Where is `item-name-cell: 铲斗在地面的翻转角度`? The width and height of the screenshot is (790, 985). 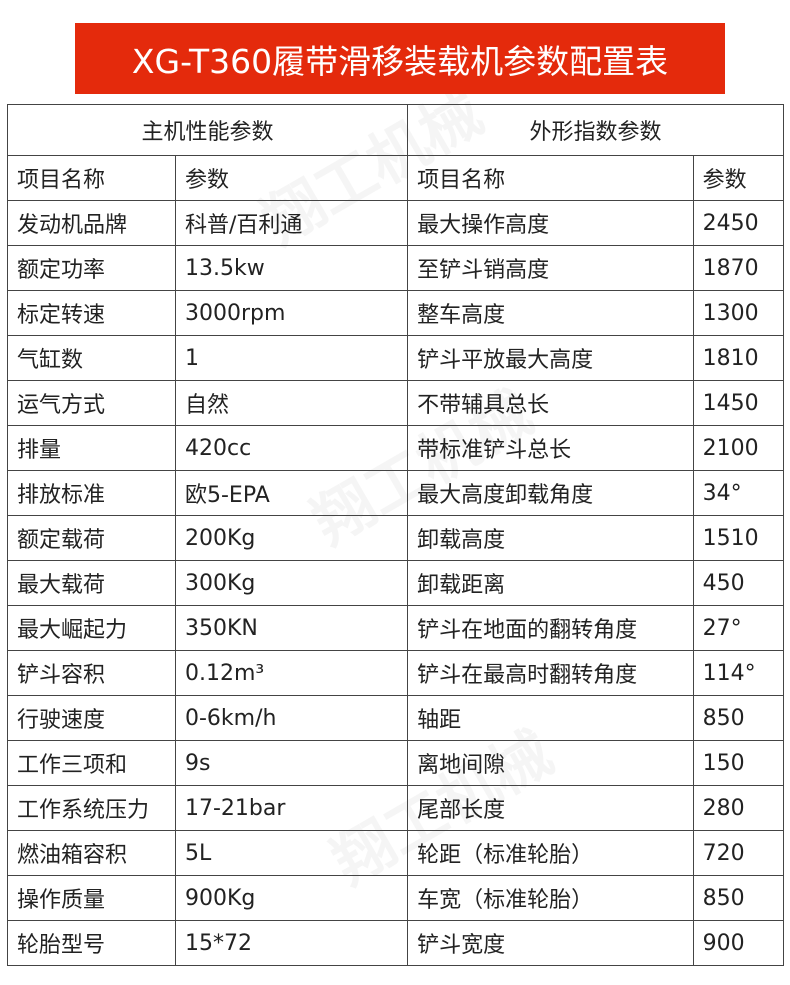 item-name-cell: 铲斗在地面的翻转角度 is located at coordinates (550, 628).